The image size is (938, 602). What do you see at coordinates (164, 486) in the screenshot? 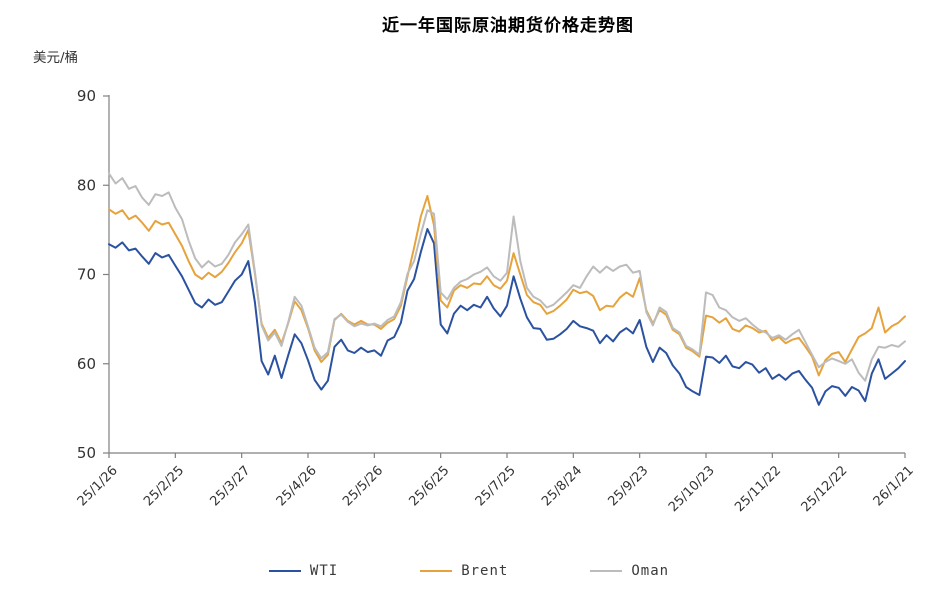
I see `svg-text: 25/2/25` at bounding box center [164, 486].